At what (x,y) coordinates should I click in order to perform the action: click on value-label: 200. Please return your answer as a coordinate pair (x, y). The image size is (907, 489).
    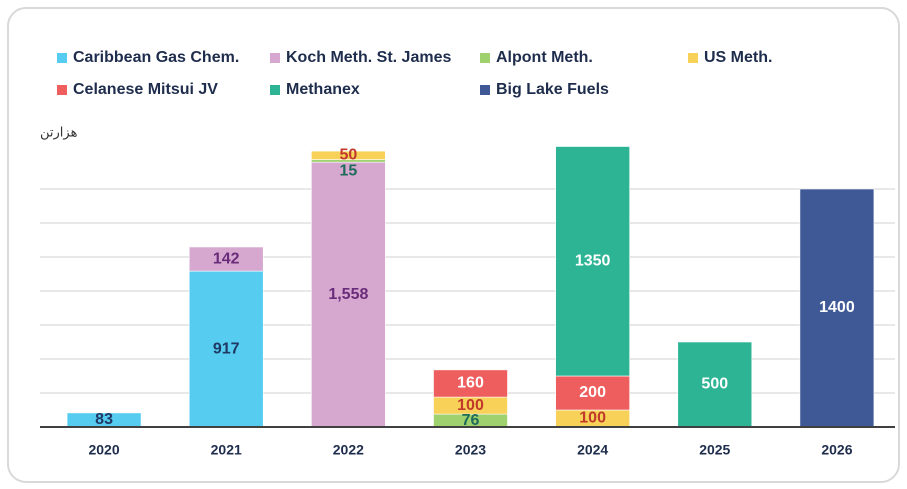
    Looking at the image, I should click on (592, 392).